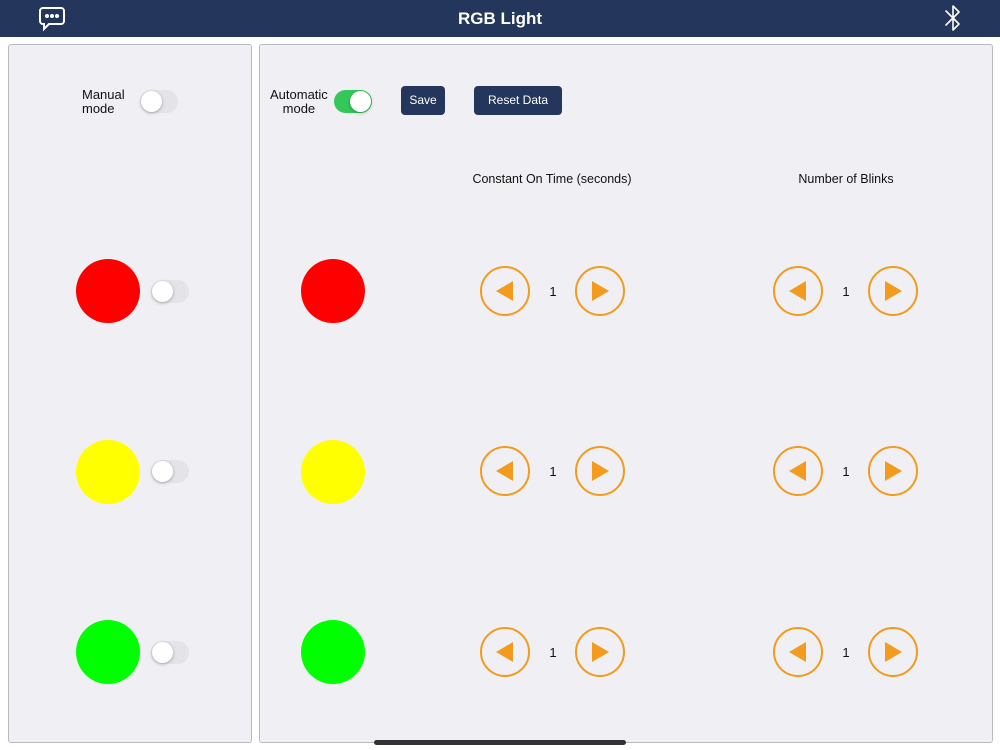 The height and width of the screenshot is (750, 1000). I want to click on manual-green-light, so click(108, 652).